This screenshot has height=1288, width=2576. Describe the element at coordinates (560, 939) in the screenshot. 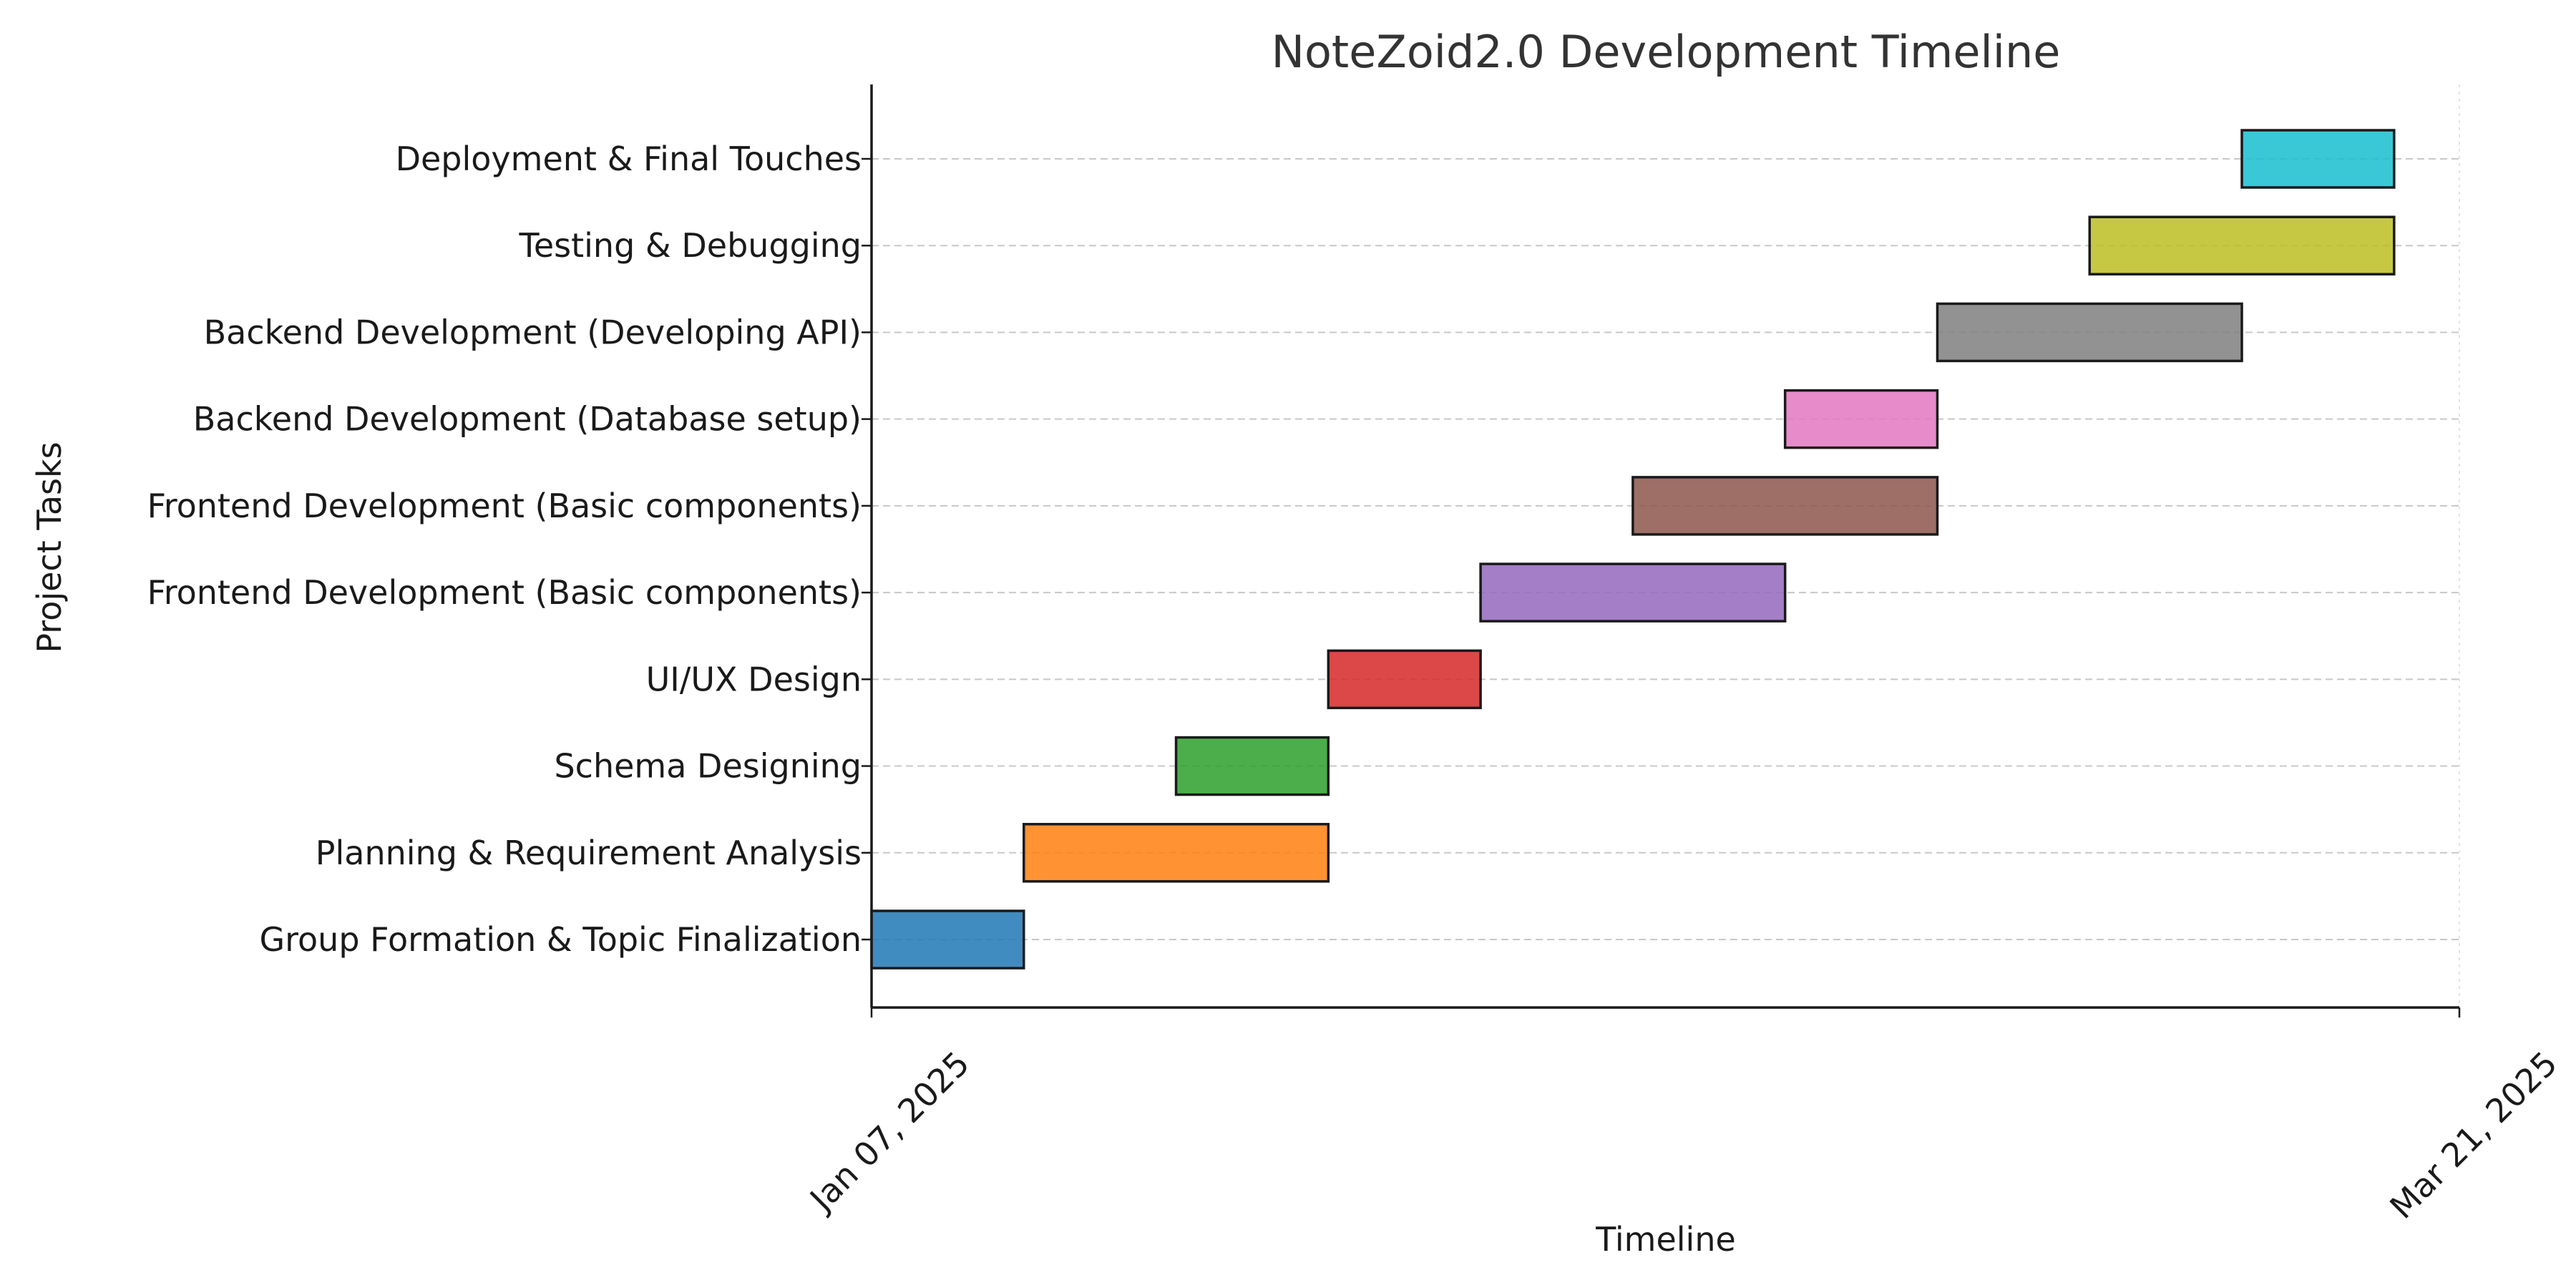

I see `task-label: Group Formation & Topic Finalization` at that location.